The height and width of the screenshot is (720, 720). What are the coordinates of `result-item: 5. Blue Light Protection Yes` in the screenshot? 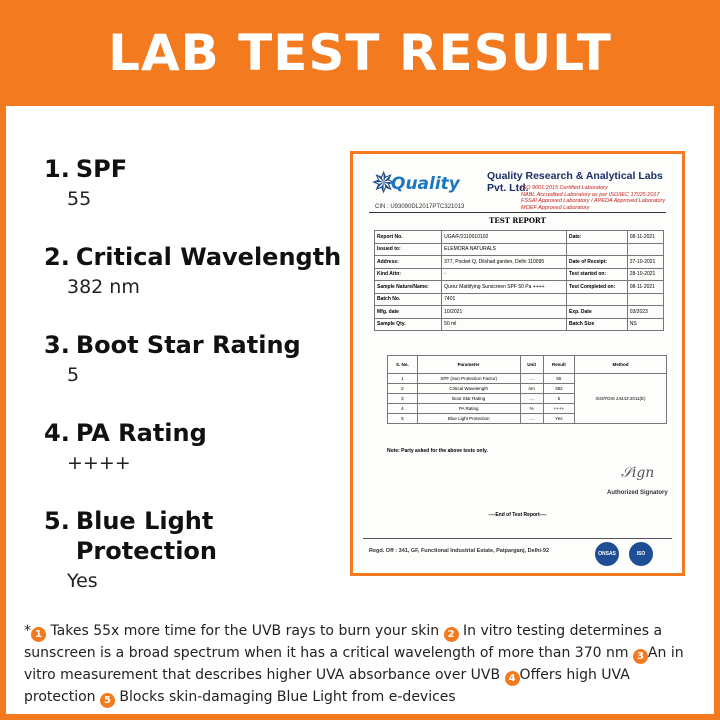 It's located at (194, 550).